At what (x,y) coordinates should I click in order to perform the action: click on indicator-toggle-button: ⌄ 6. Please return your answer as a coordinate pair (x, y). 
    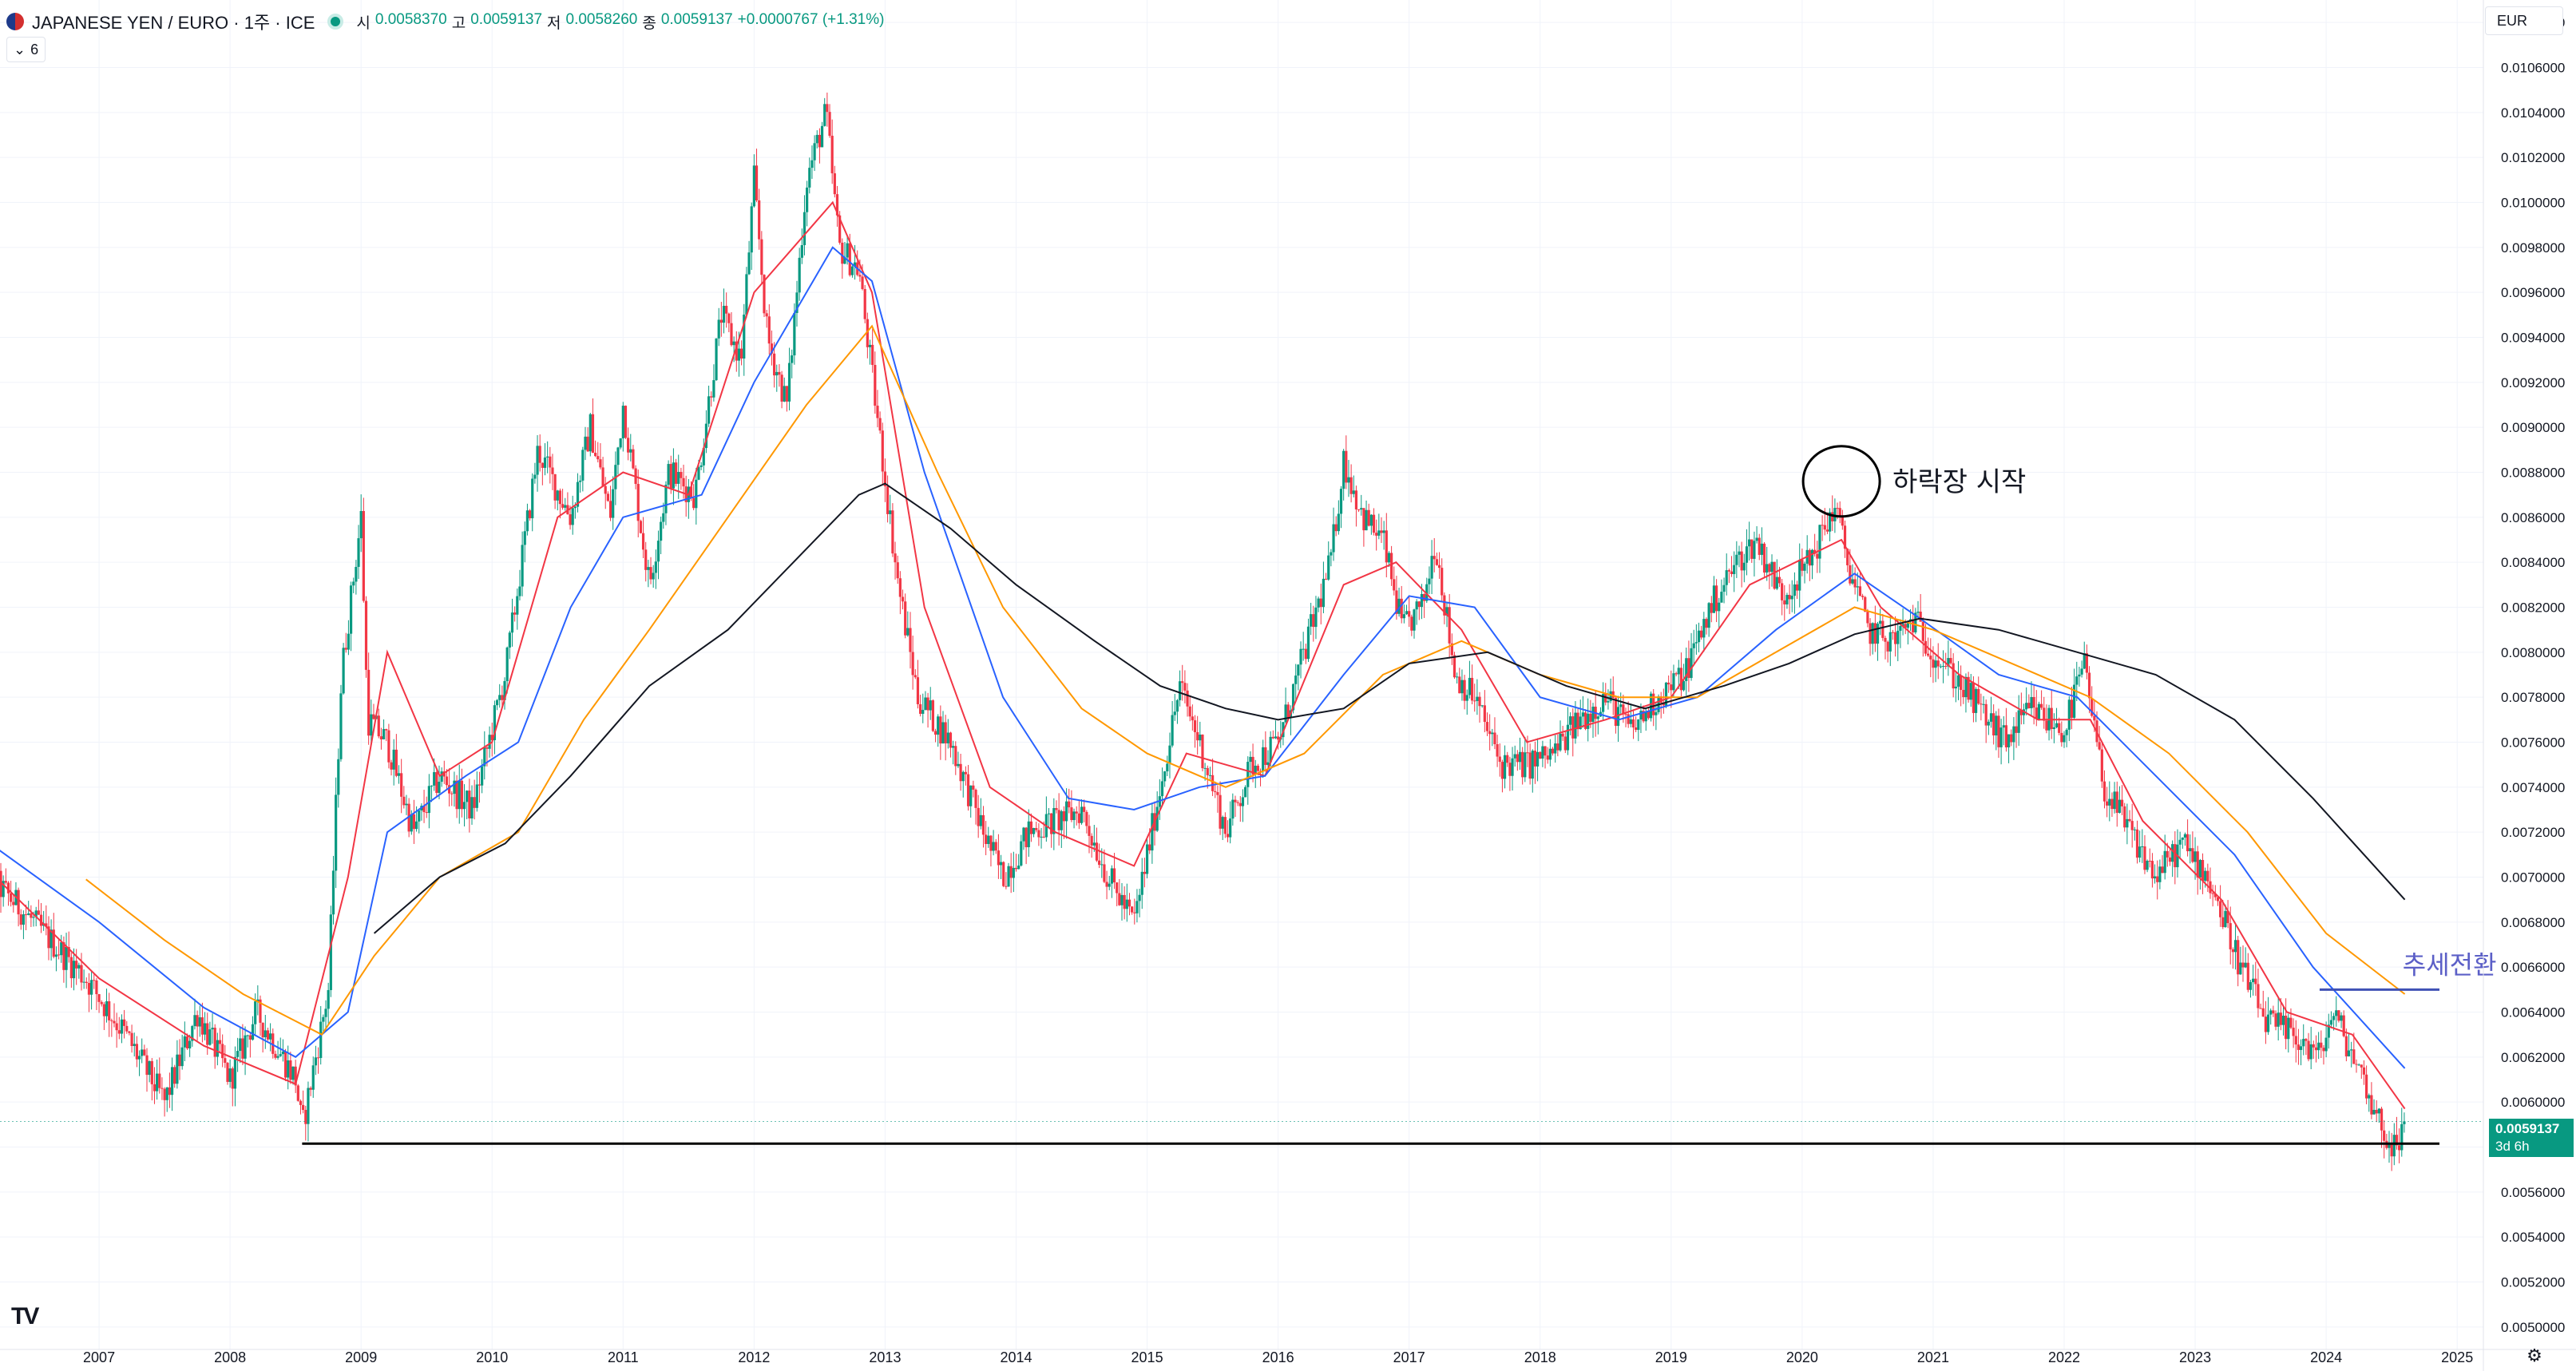
    Looking at the image, I should click on (26, 49).